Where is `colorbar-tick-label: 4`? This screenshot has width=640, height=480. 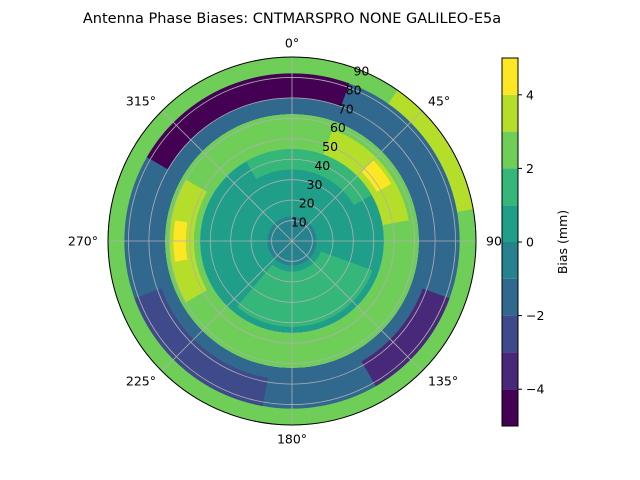
colorbar-tick-label: 4 is located at coordinates (530, 94).